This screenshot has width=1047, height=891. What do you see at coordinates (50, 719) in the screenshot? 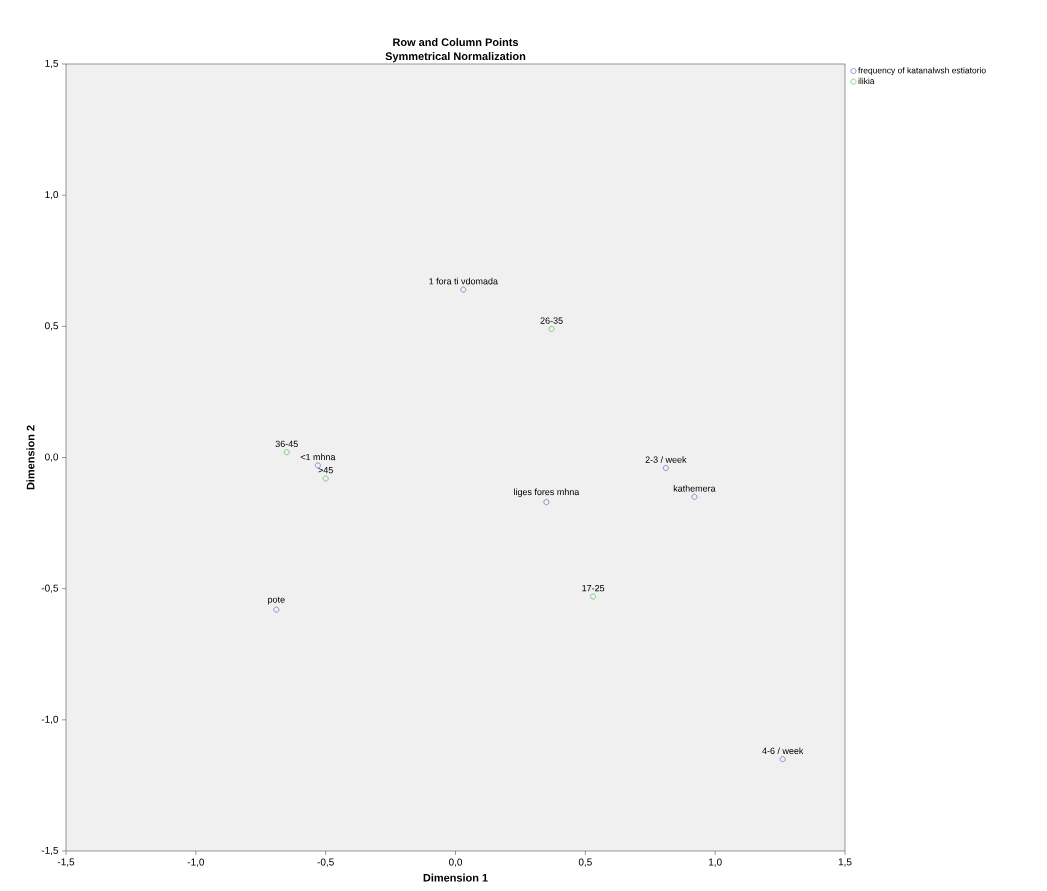
I see `y-tick-label: -1,0` at bounding box center [50, 719].